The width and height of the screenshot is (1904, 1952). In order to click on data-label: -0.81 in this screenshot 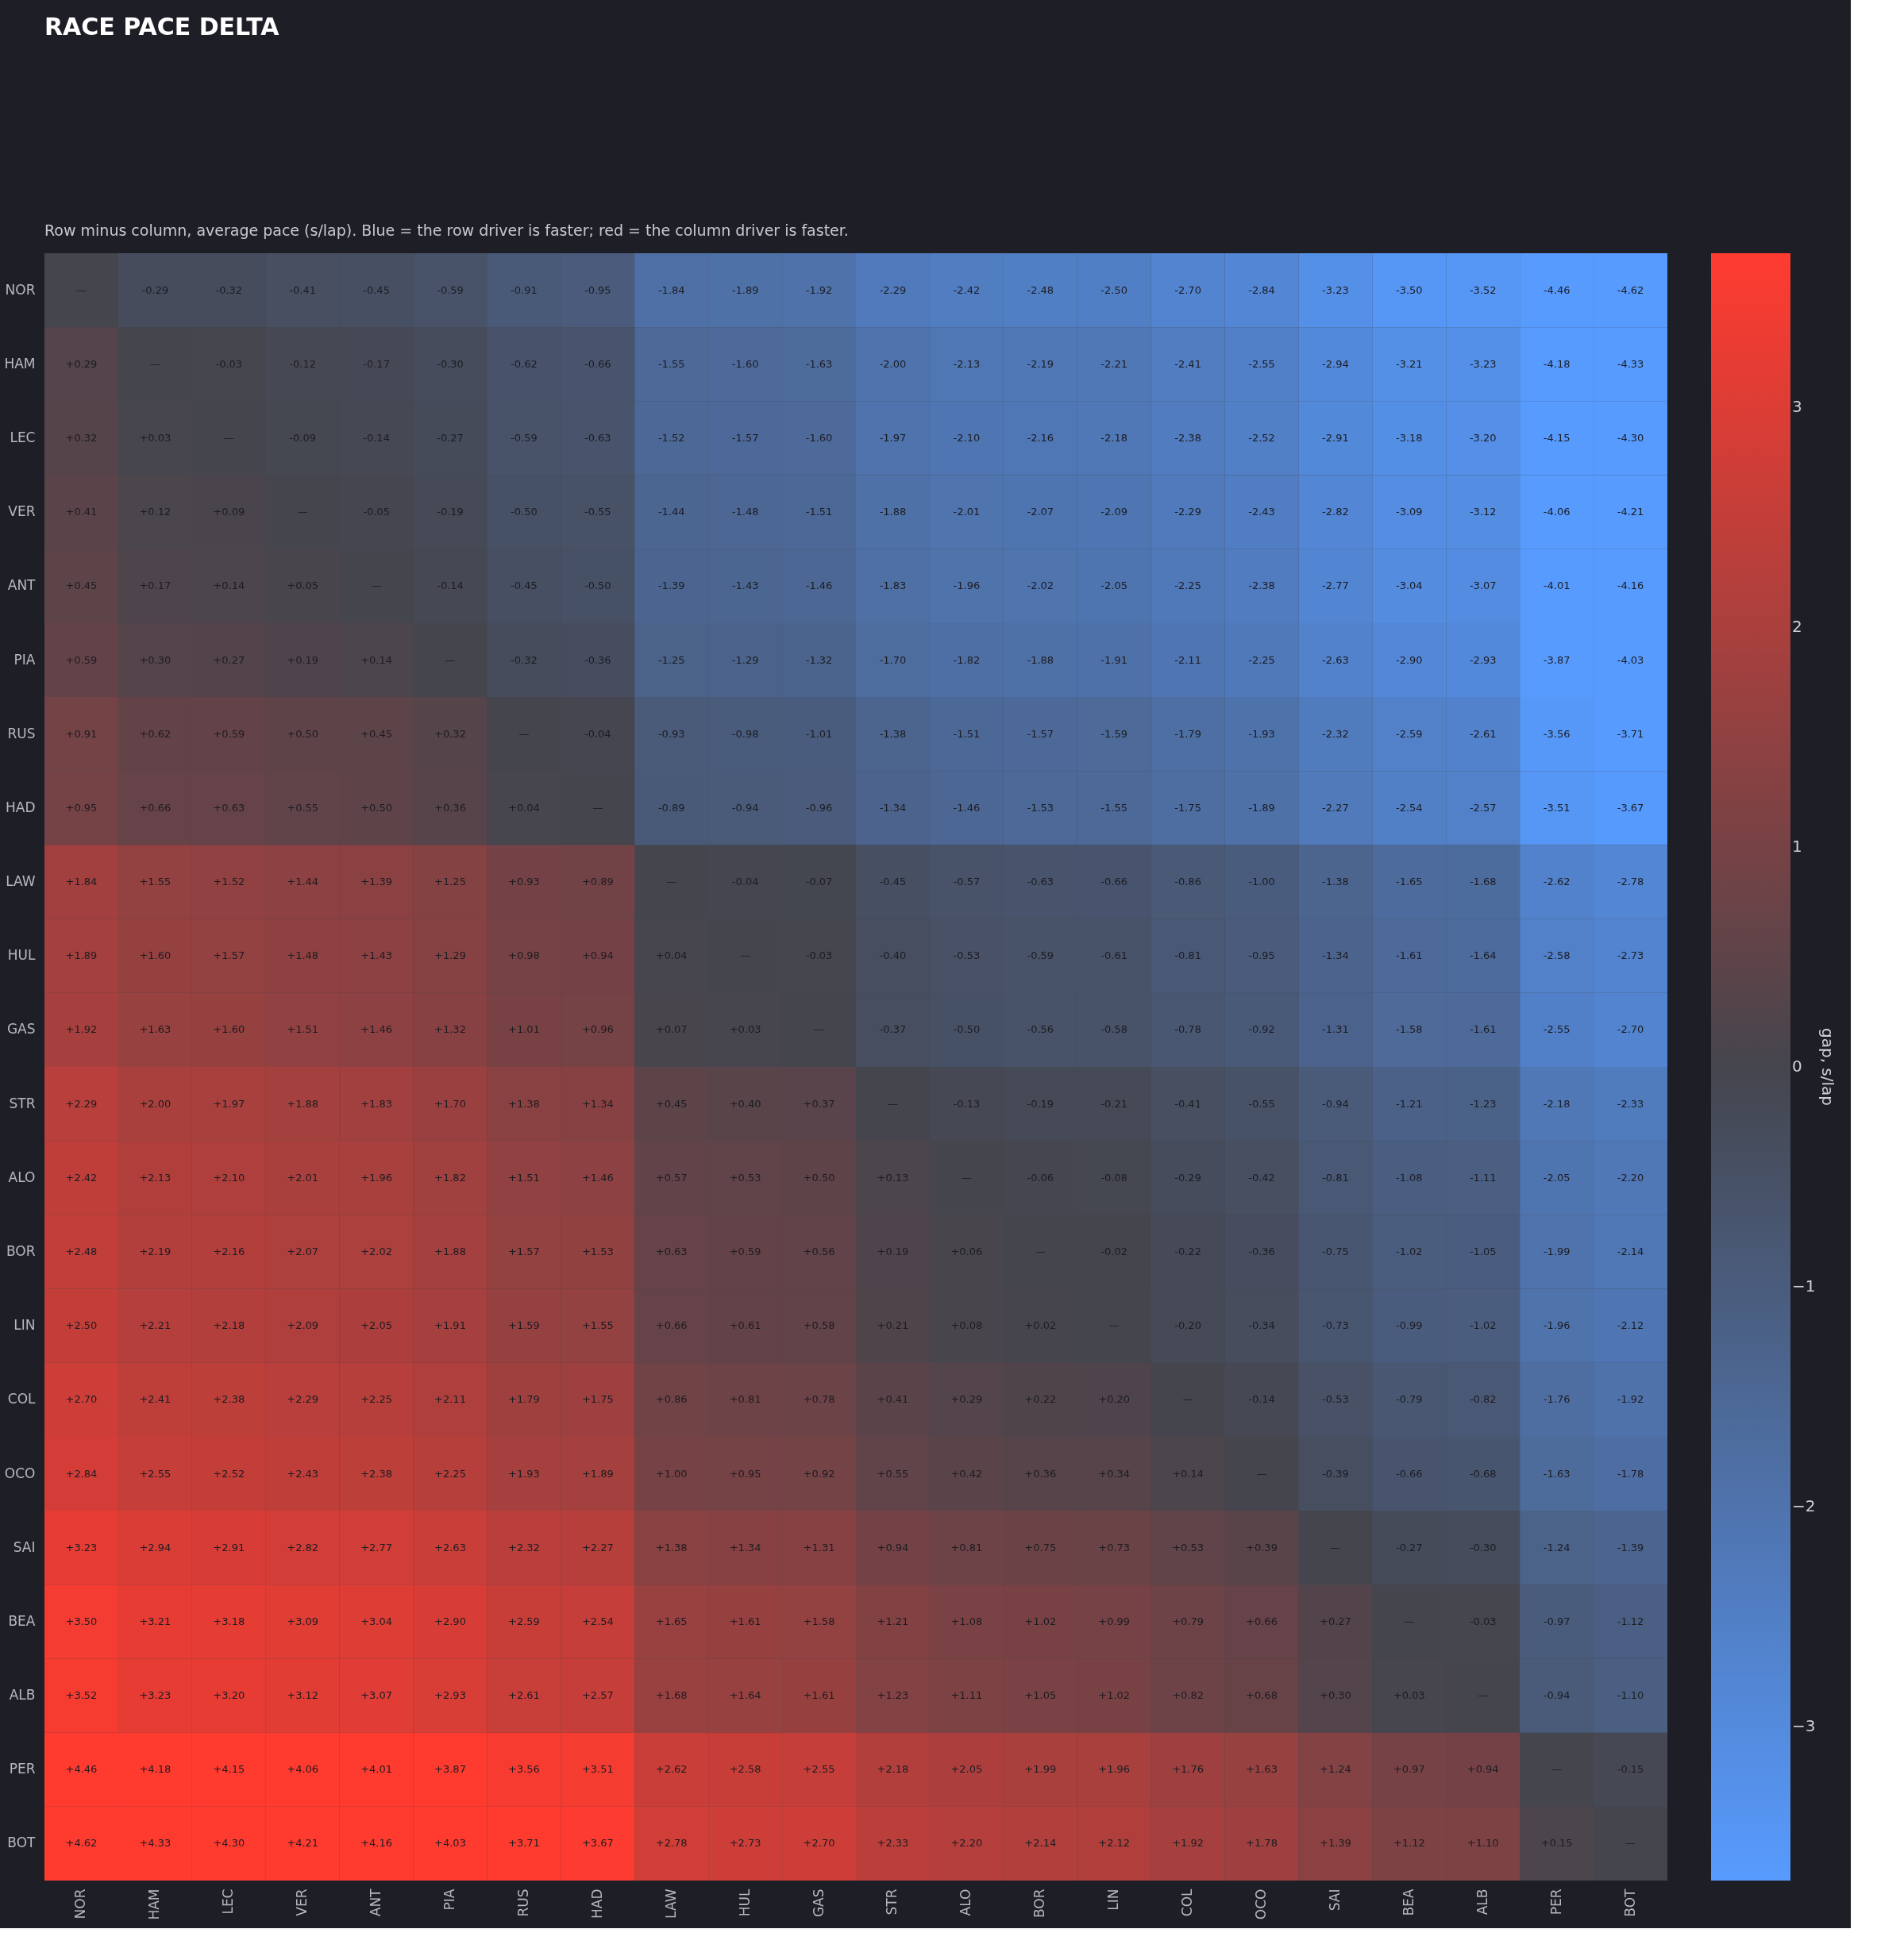, I will do `click(1187, 955)`.